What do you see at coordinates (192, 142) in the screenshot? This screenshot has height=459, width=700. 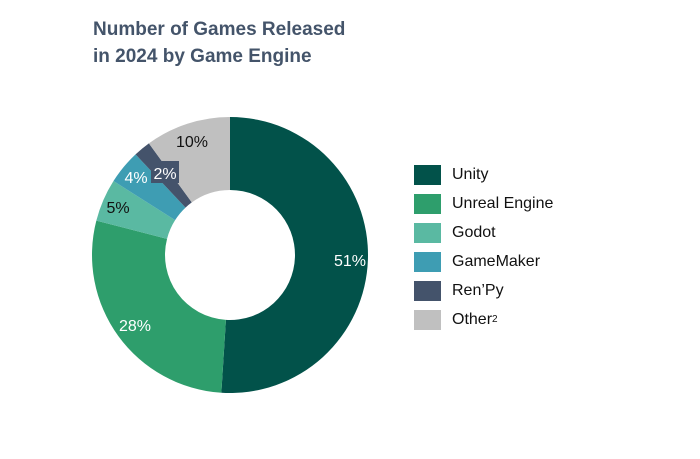 I see `data-label: 10%` at bounding box center [192, 142].